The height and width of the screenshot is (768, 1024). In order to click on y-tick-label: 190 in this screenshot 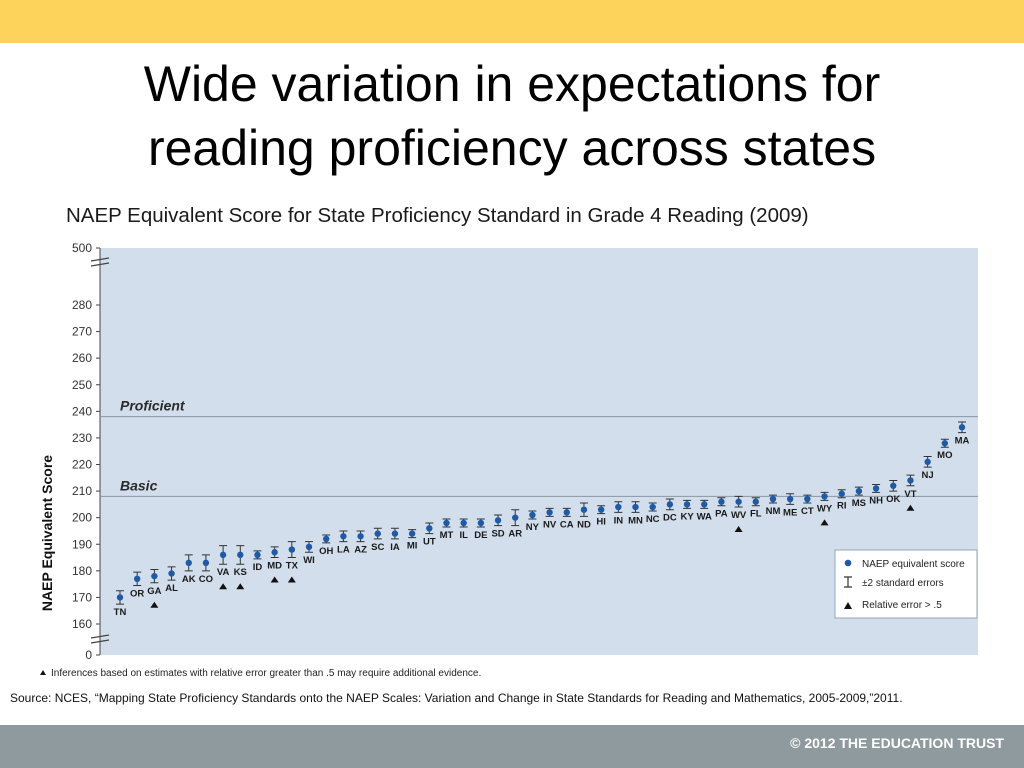, I will do `click(82, 544)`.